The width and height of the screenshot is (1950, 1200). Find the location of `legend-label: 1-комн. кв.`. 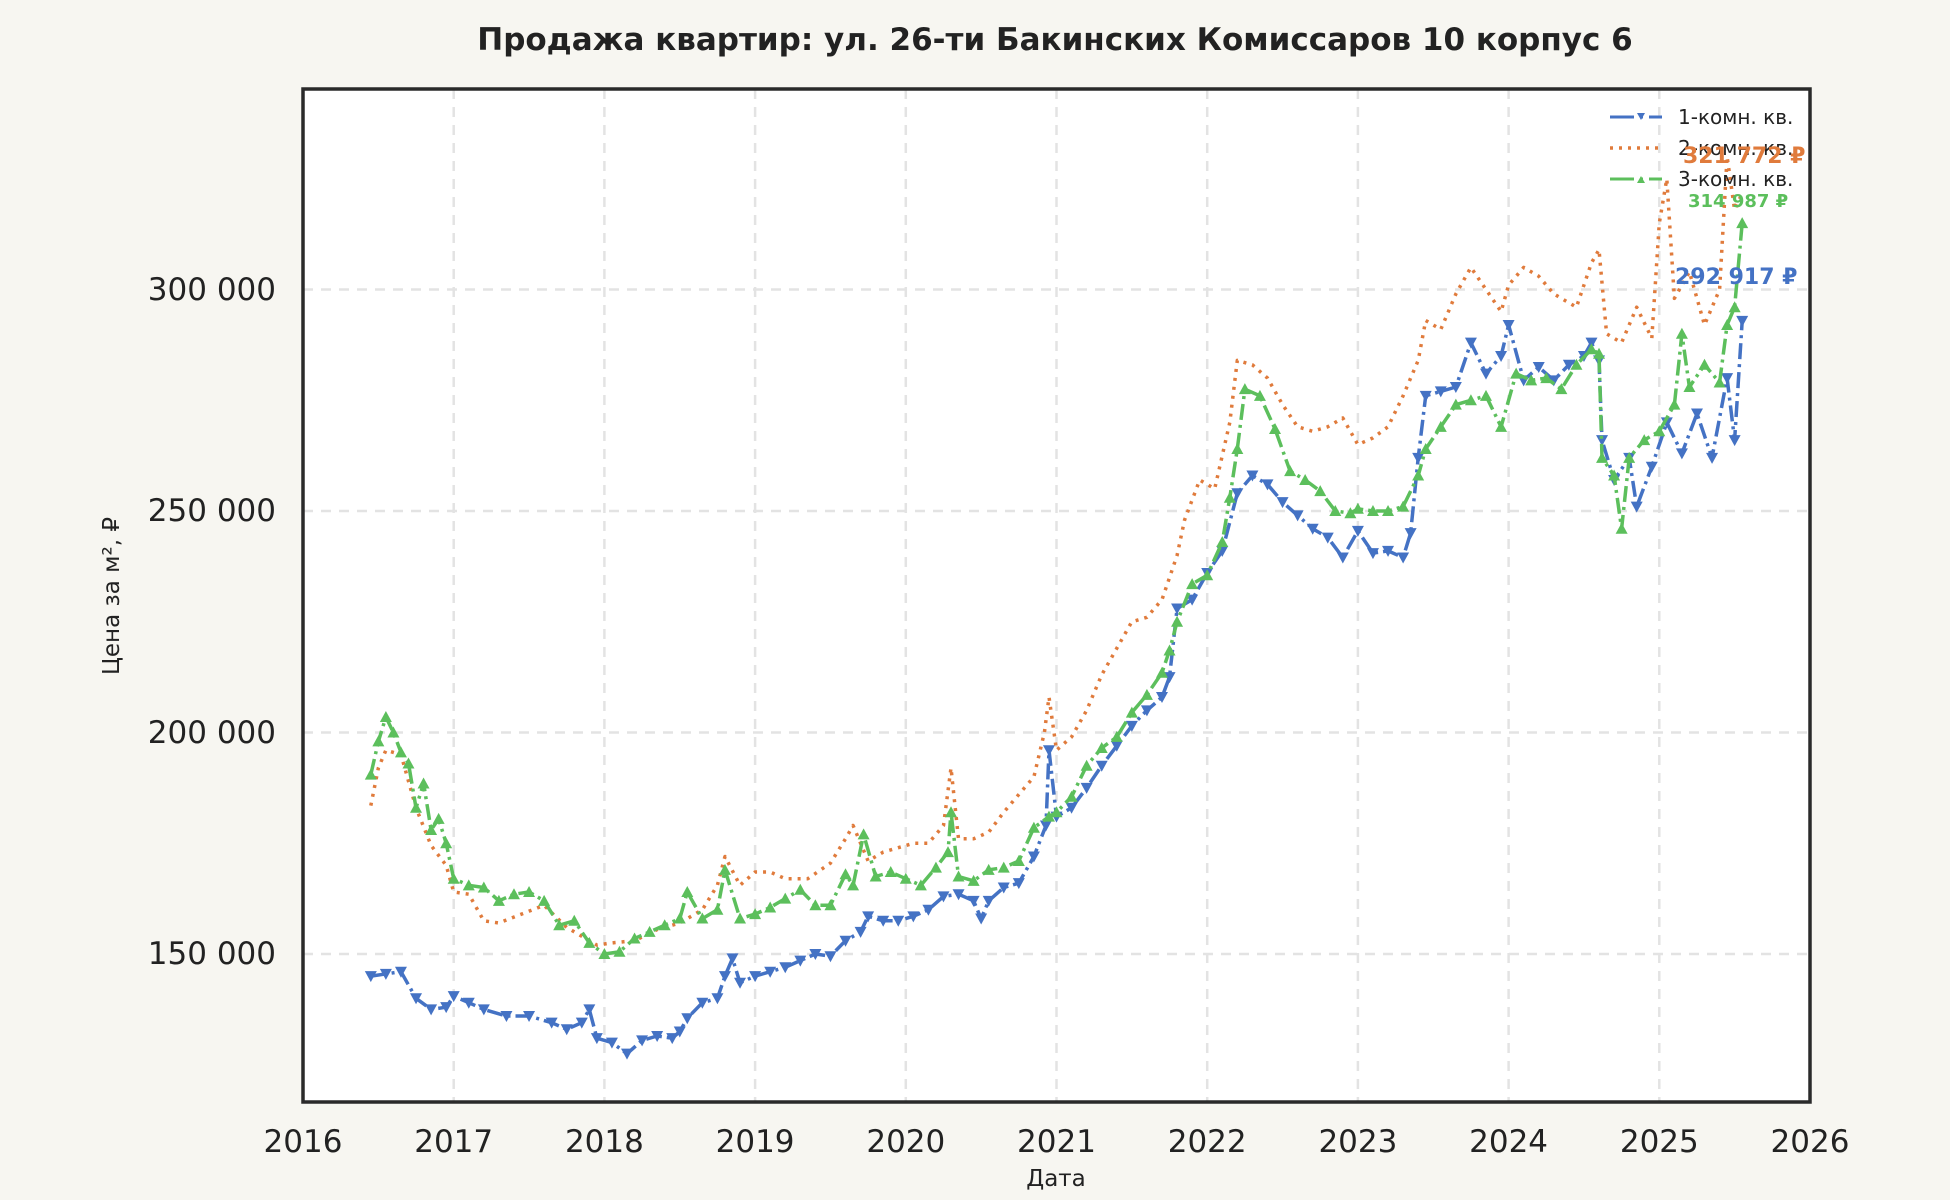

legend-label: 1-комн. кв. is located at coordinates (1736, 116).